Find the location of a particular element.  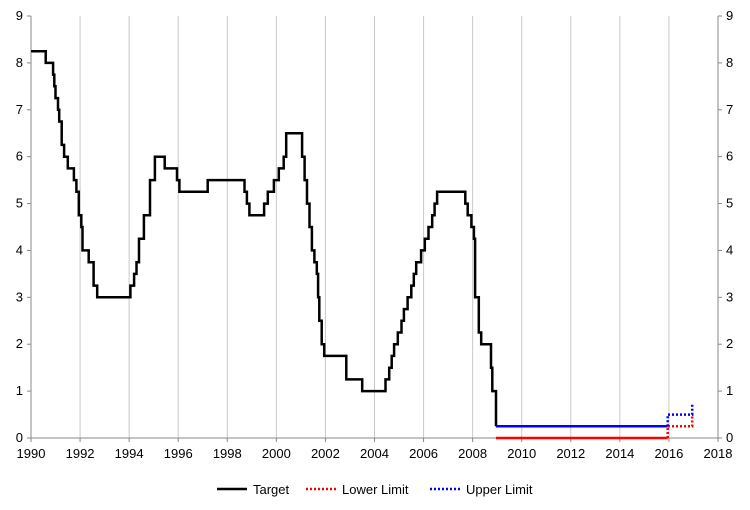

x-tick-label: 2010 is located at coordinates (521, 453).